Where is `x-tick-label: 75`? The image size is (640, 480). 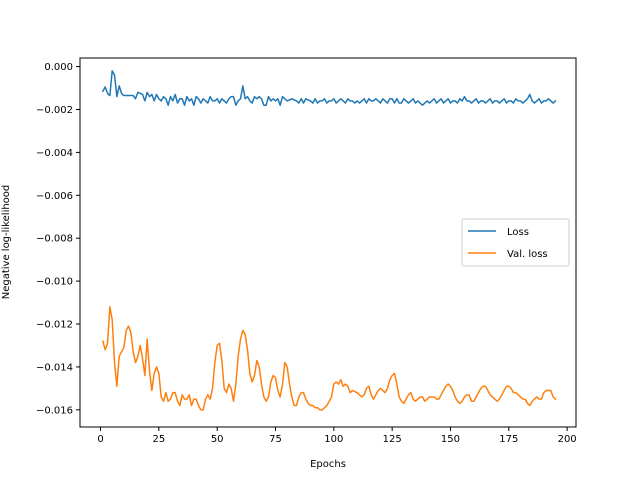
x-tick-label: 75 is located at coordinates (275, 439).